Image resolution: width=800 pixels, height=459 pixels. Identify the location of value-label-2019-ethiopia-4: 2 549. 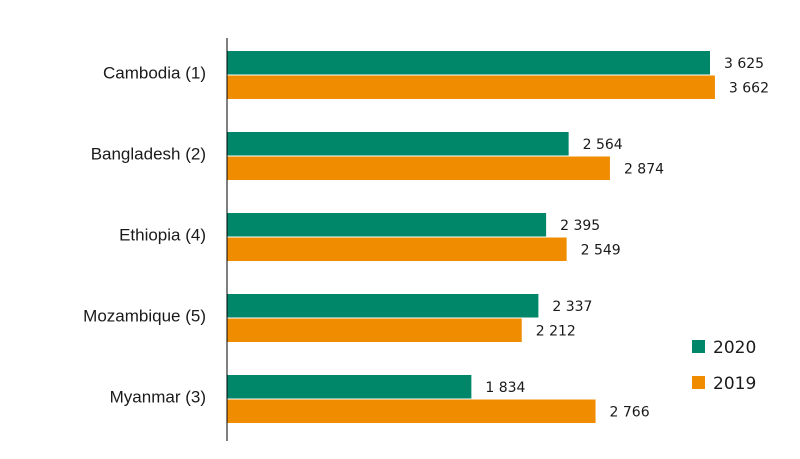
(601, 250).